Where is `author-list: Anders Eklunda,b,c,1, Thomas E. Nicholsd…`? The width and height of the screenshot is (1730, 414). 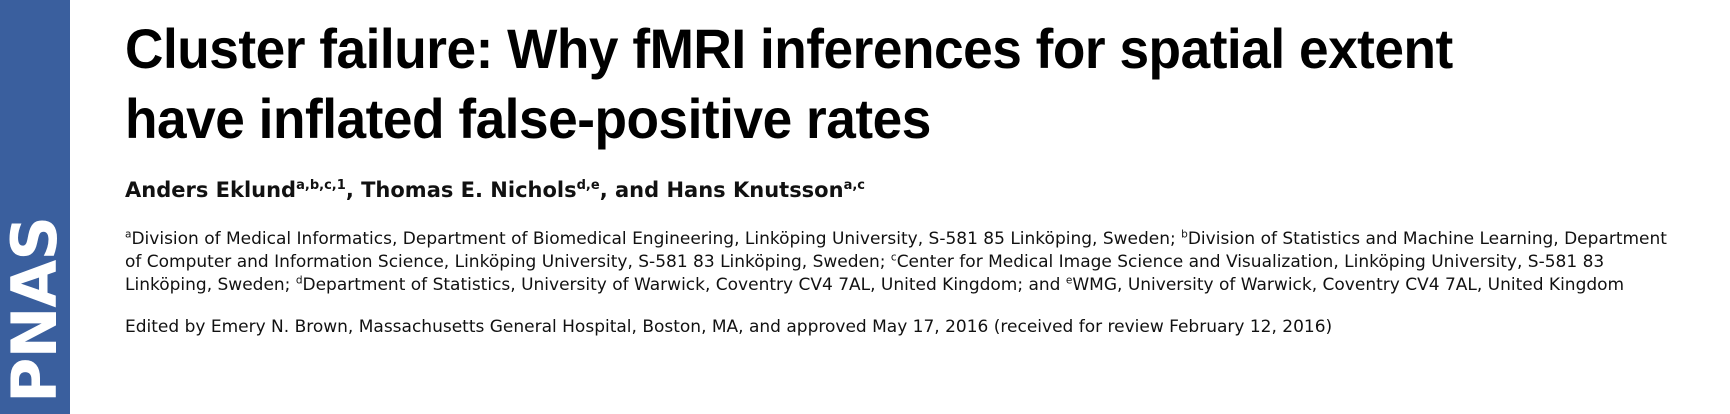 author-list: Anders Eklunda,b,c,1, Thomas E. Nicholsd… is located at coordinates (922, 190).